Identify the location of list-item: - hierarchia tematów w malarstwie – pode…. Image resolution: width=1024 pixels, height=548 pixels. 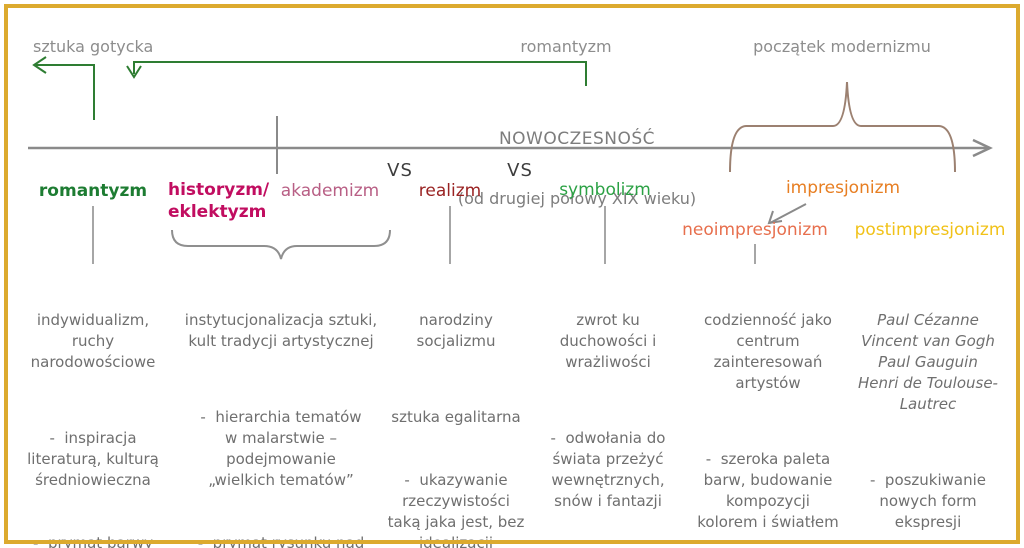
(281, 448).